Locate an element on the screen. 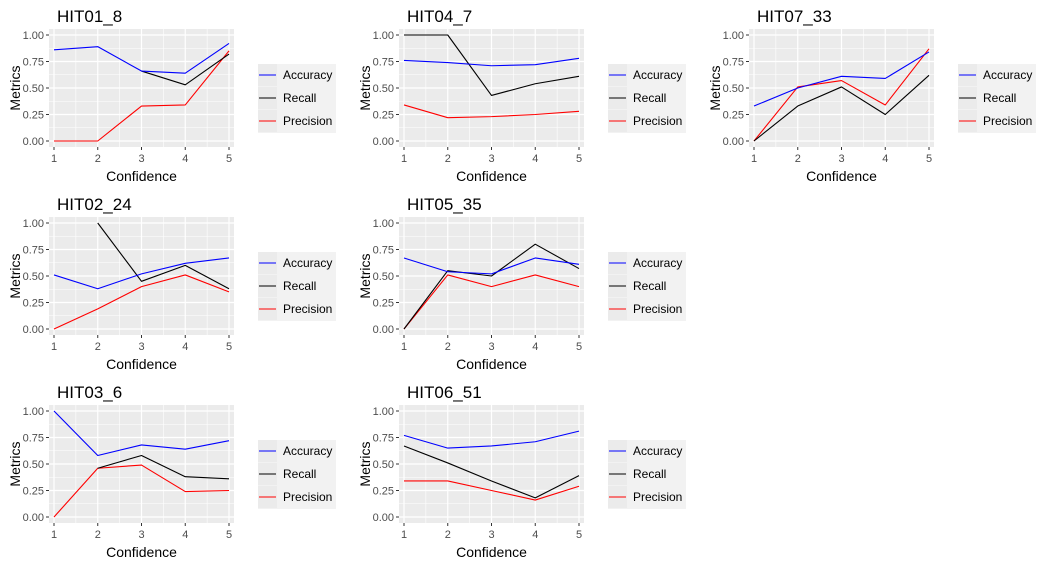 Image resolution: width=1051 pixels, height=564 pixels. chart-title: HIT05_35 is located at coordinates (444, 204).